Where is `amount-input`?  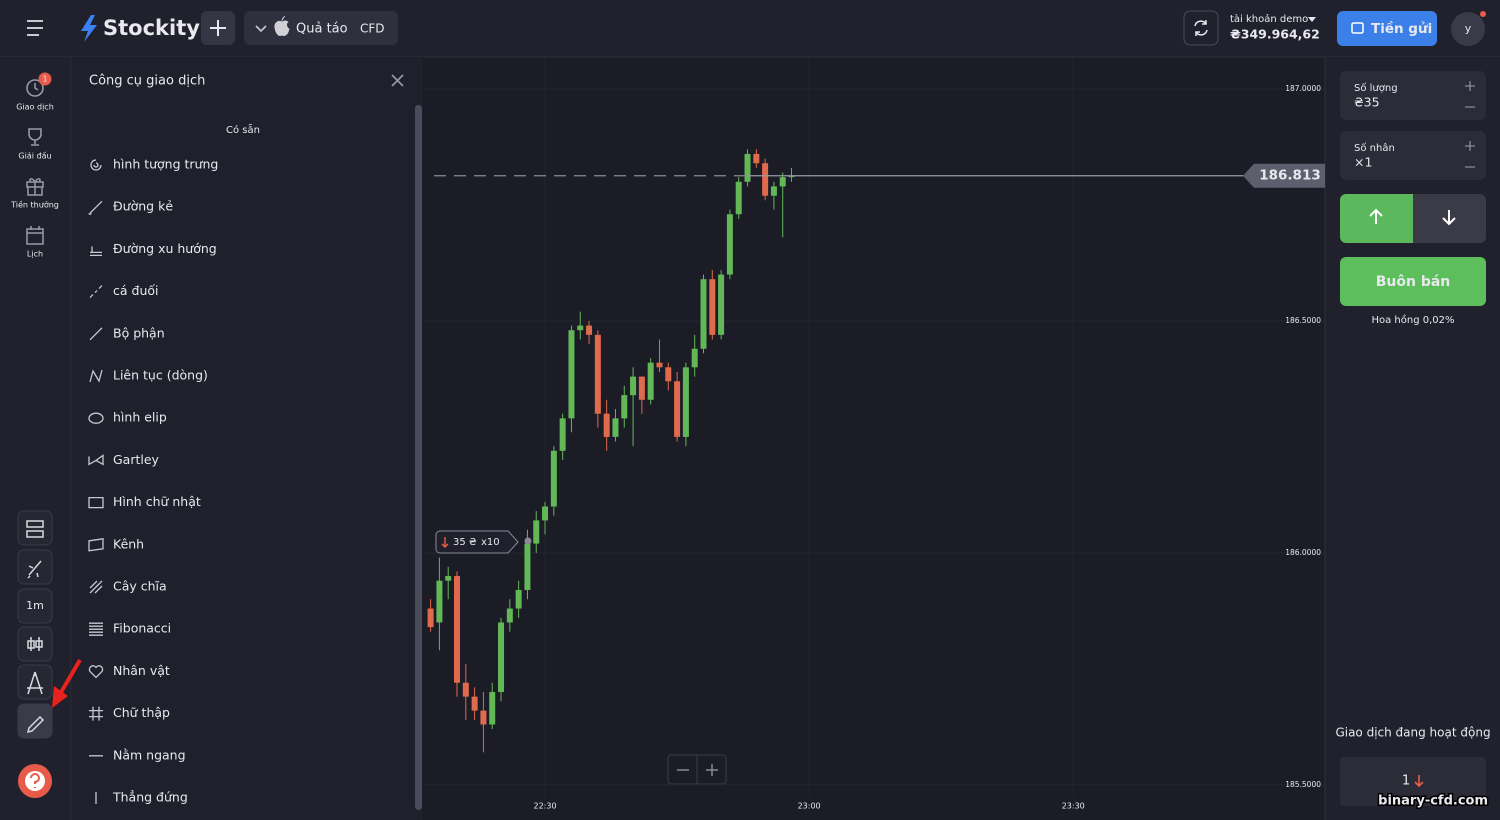
amount-input is located at coordinates (1413, 95).